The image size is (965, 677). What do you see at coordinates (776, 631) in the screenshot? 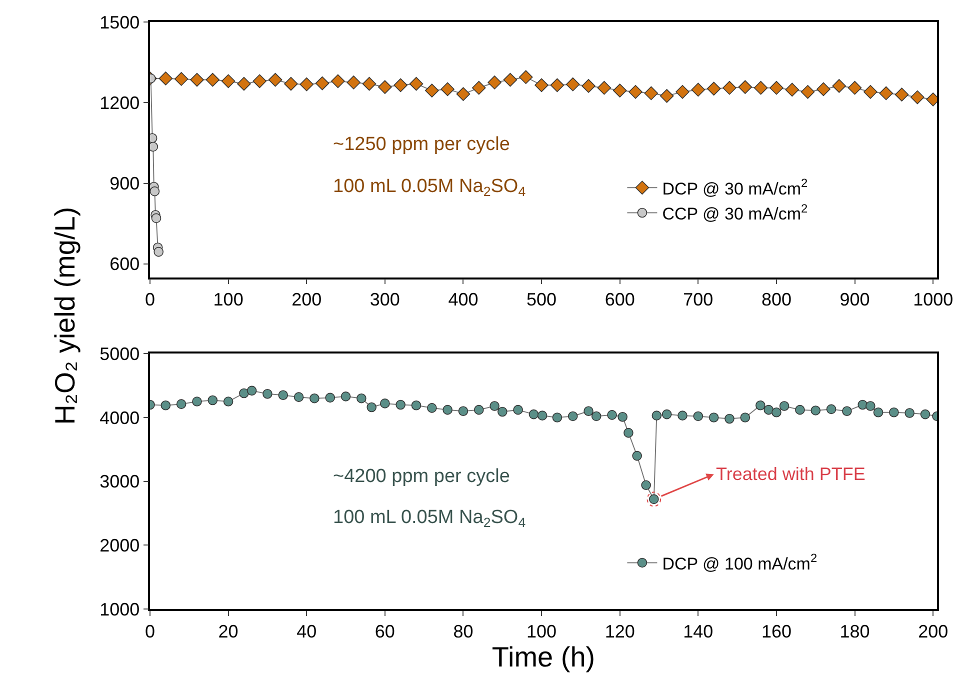
I see `x-tick-label: 160` at bounding box center [776, 631].